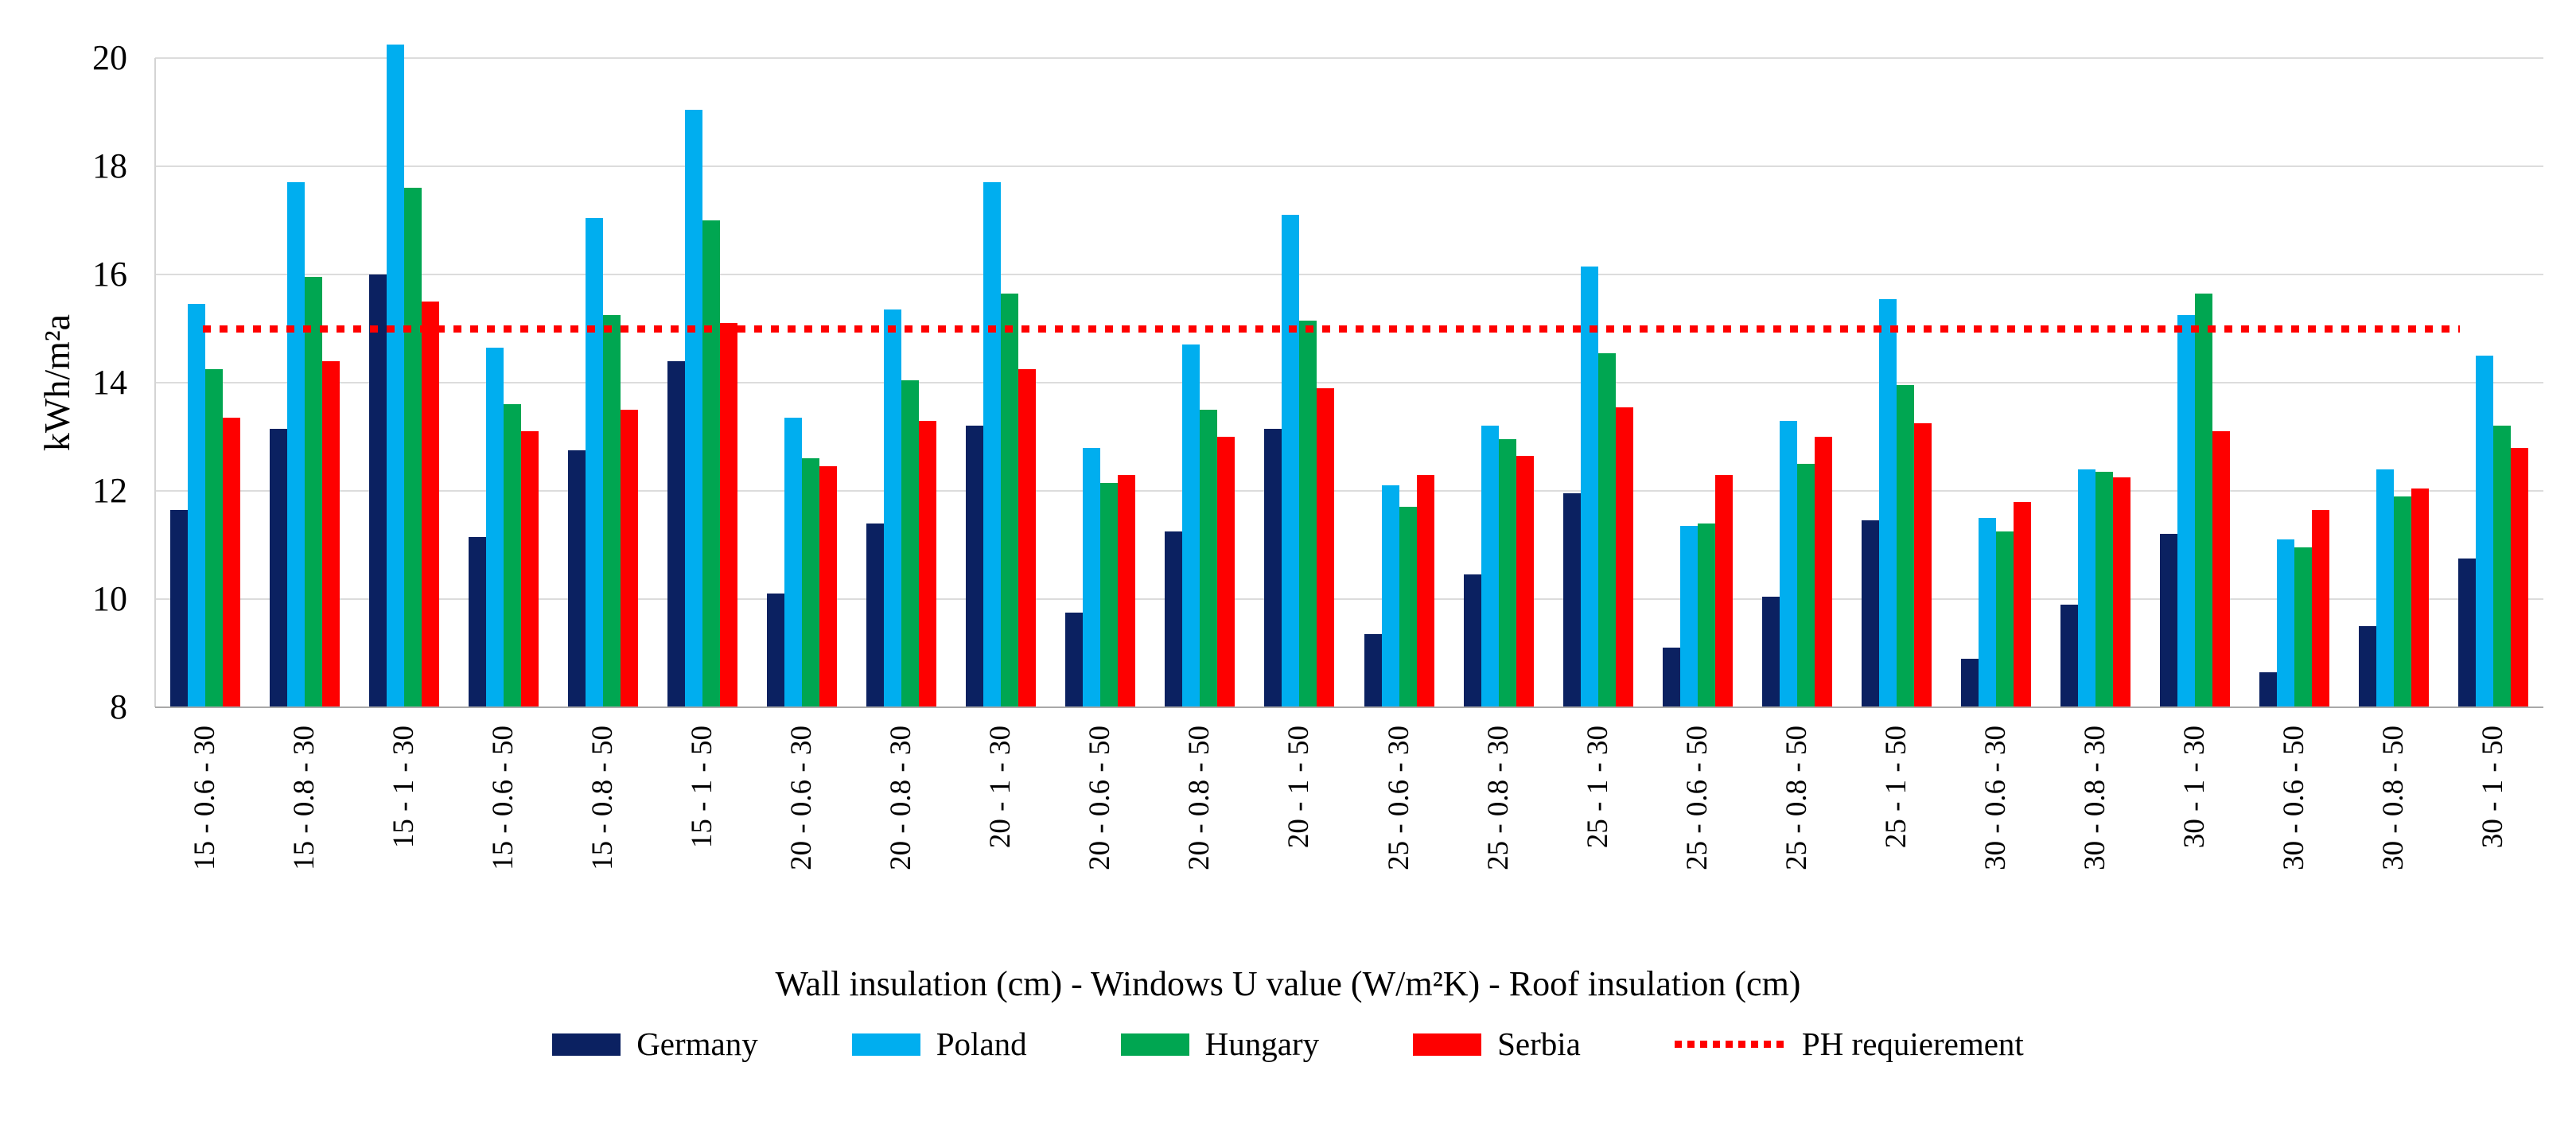  What do you see at coordinates (1697, 798) in the screenshot?
I see `x-tick-label-text: 25 - 0.6 - 50` at bounding box center [1697, 798].